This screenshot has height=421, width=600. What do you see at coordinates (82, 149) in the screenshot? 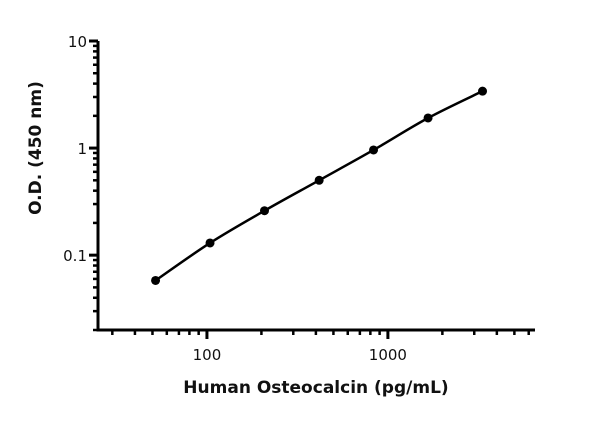
I see `y-tick-label: 1` at bounding box center [82, 149].